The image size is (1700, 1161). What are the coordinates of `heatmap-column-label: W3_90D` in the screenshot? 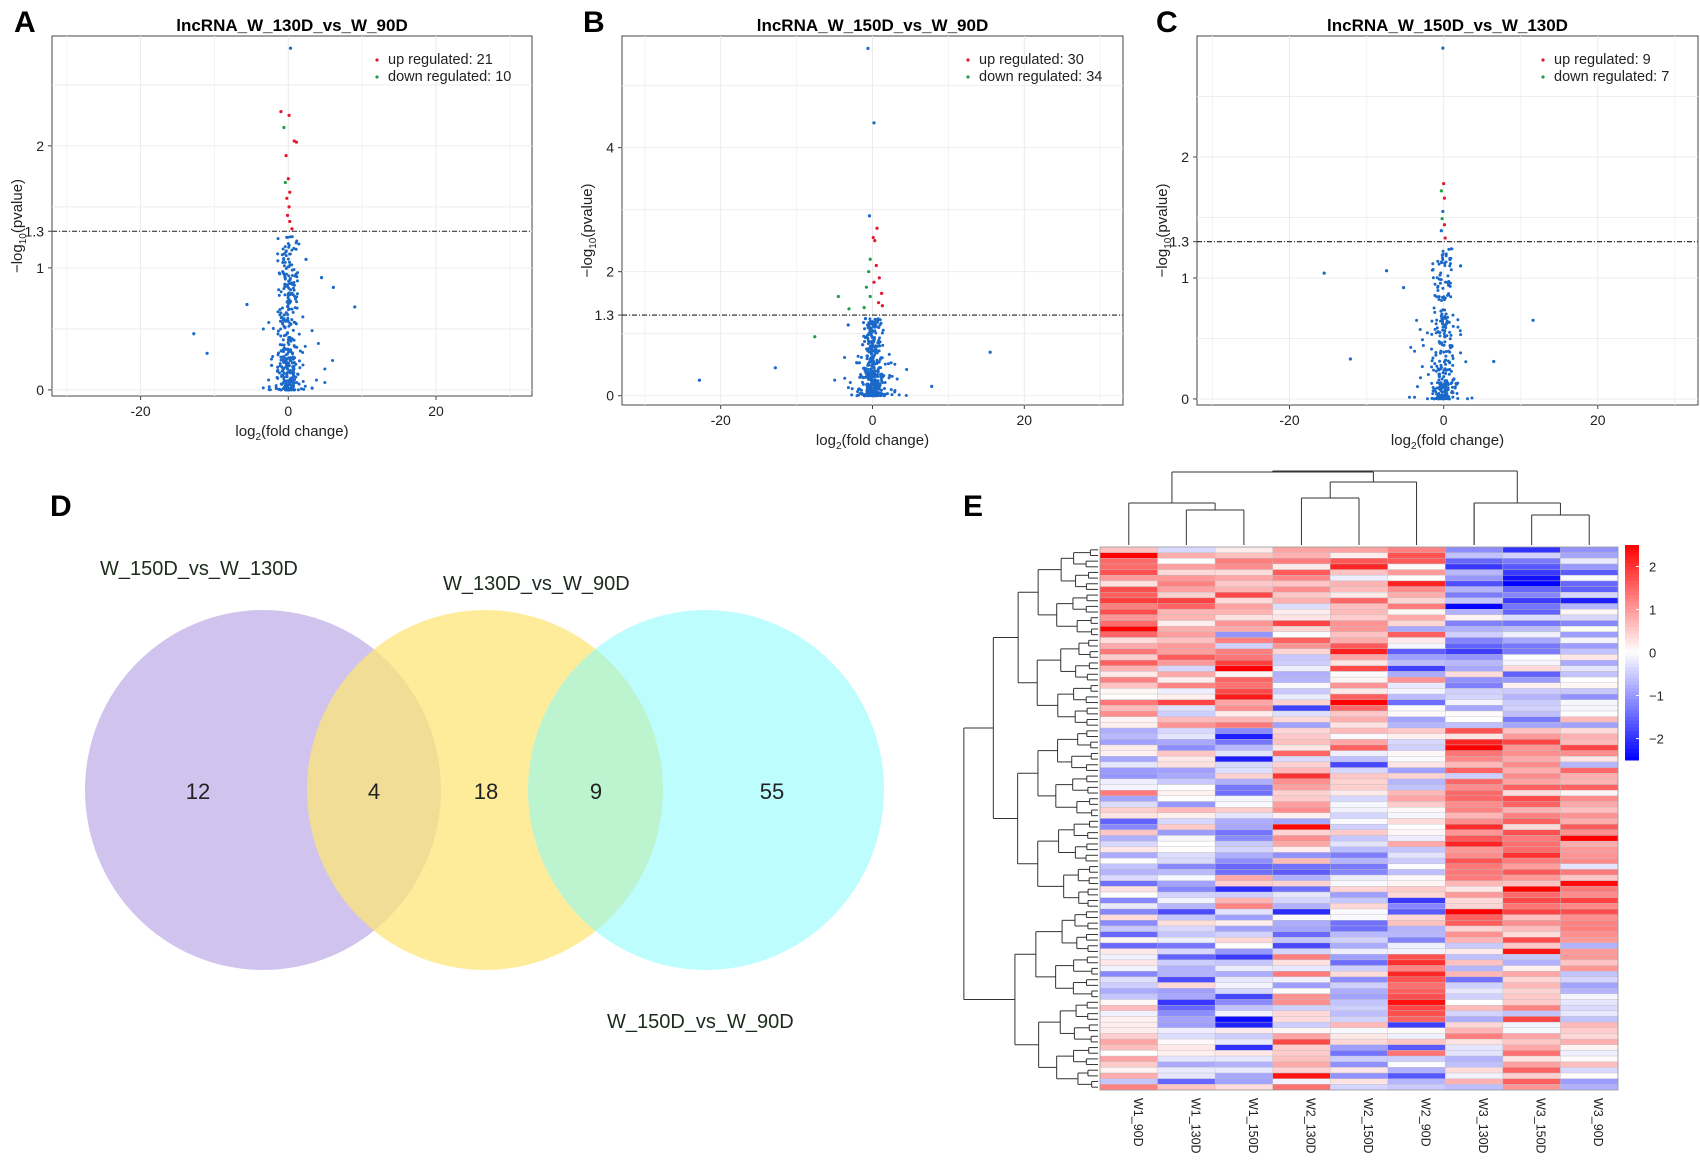 It's located at (1598, 1122).